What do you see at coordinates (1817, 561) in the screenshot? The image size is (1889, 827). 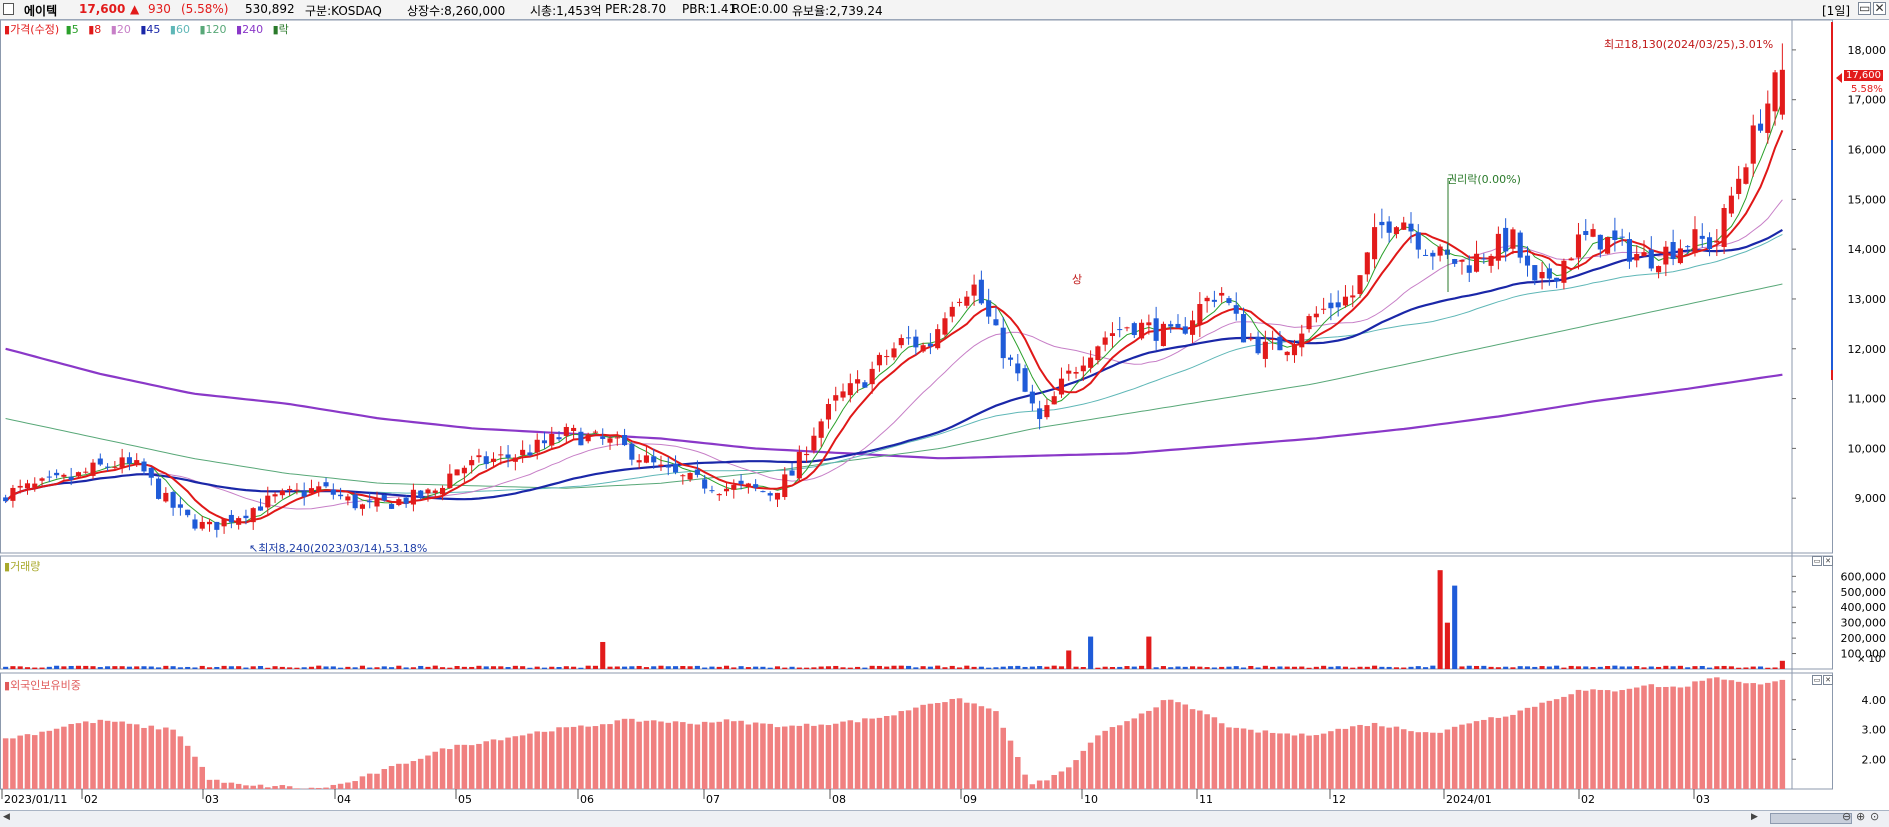 I see `panel-restore-icon: ▭` at bounding box center [1817, 561].